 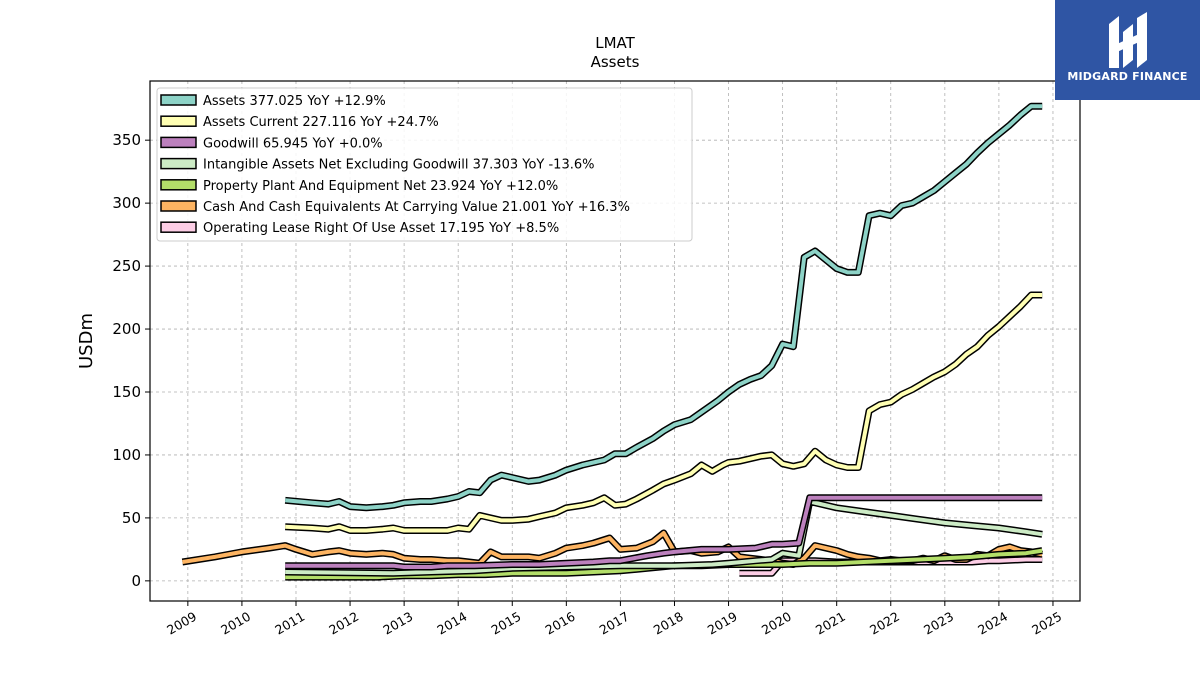 What do you see at coordinates (1046, 623) in the screenshot?
I see `x-tick-label: 2025` at bounding box center [1046, 623].